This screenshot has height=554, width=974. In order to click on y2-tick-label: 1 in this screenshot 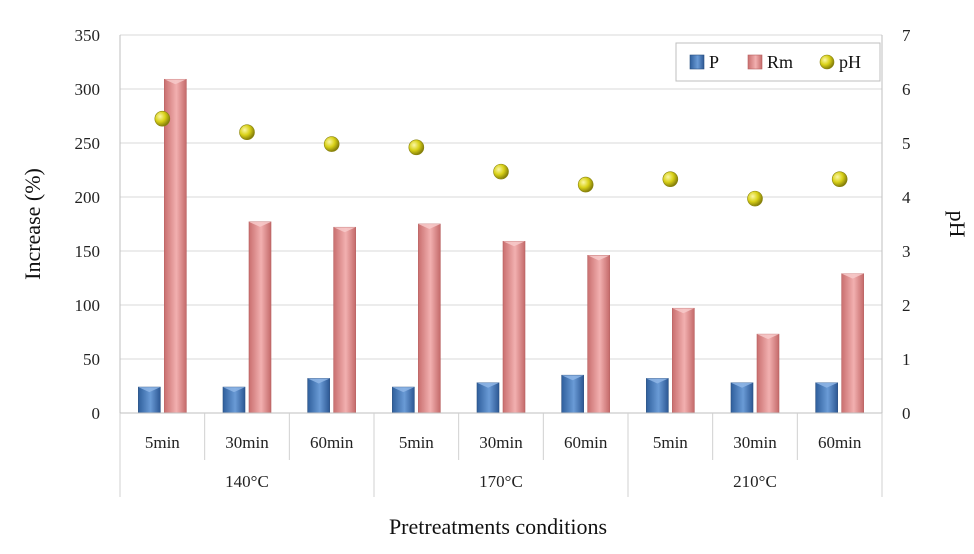, I will do `click(906, 359)`.